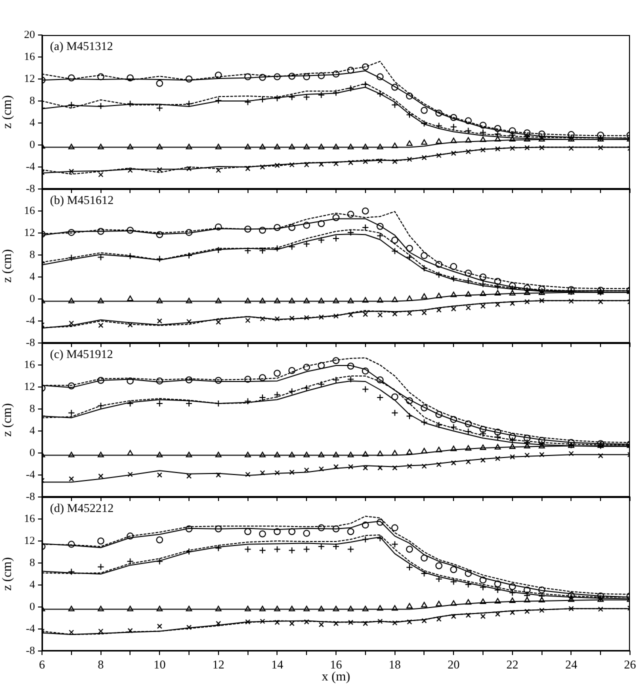 The width and height of the screenshot is (640, 685). Describe the element at coordinates (277, 664) in the screenshot. I see `x-tick-label: 14` at that location.